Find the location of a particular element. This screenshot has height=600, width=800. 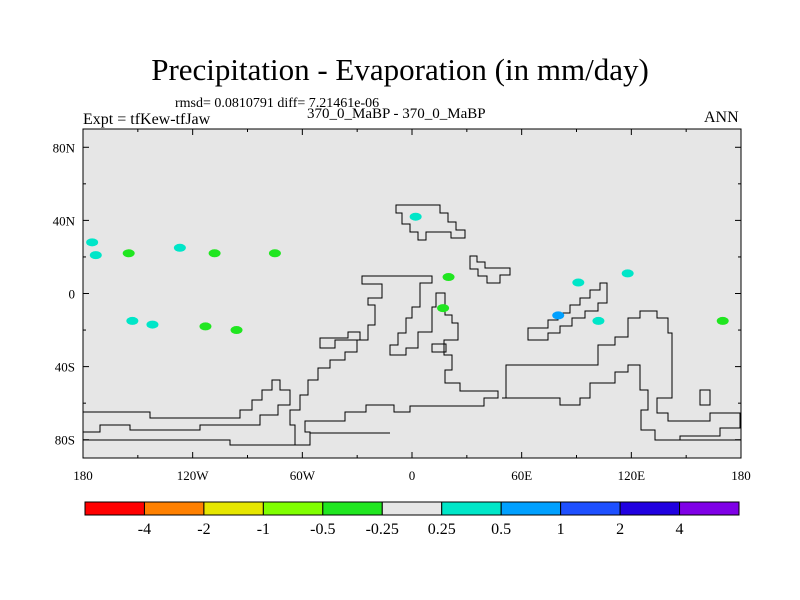

lat-tick-label: 0 is located at coordinates (72, 294).